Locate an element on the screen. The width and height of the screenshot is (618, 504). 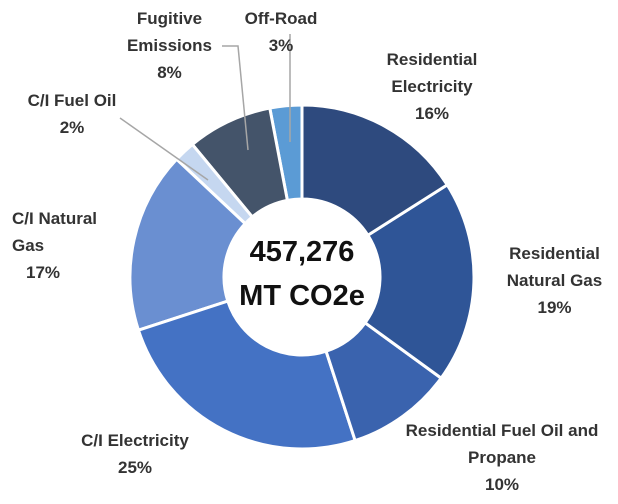
category-label: Off-Road is located at coordinates (281, 18).